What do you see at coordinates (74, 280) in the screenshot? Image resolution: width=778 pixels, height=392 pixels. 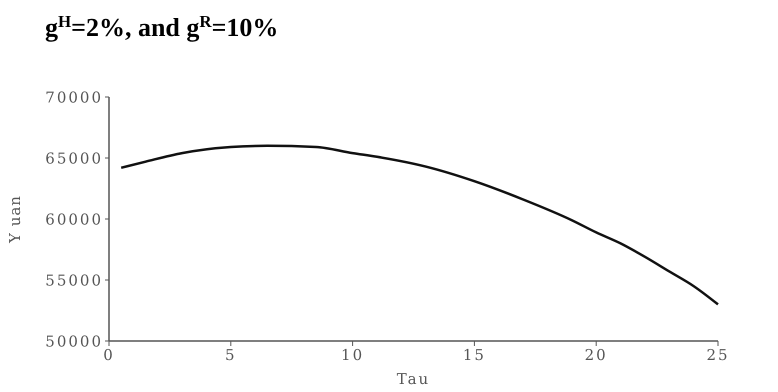 I see `y-tick-label: 55000` at bounding box center [74, 280].